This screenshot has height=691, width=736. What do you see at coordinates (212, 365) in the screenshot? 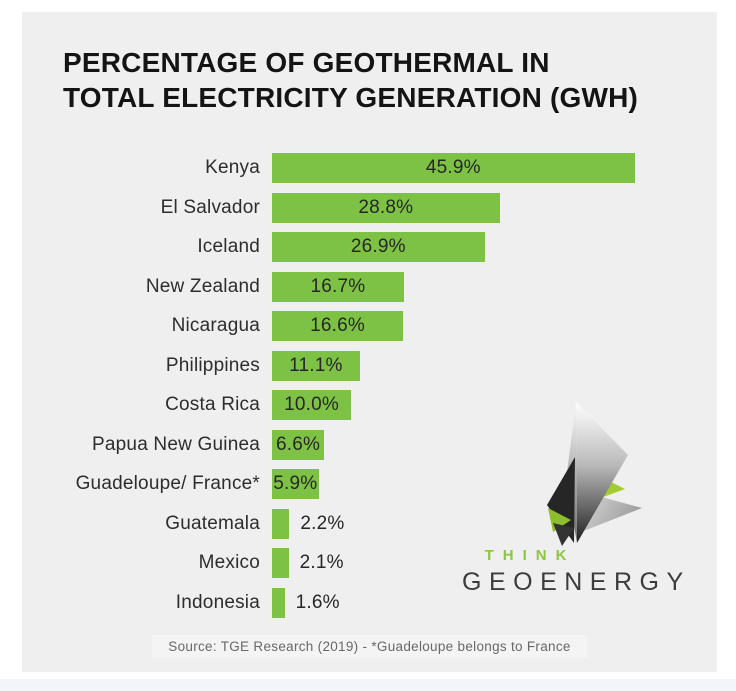
I see `country-label: Philippines` at bounding box center [212, 365].